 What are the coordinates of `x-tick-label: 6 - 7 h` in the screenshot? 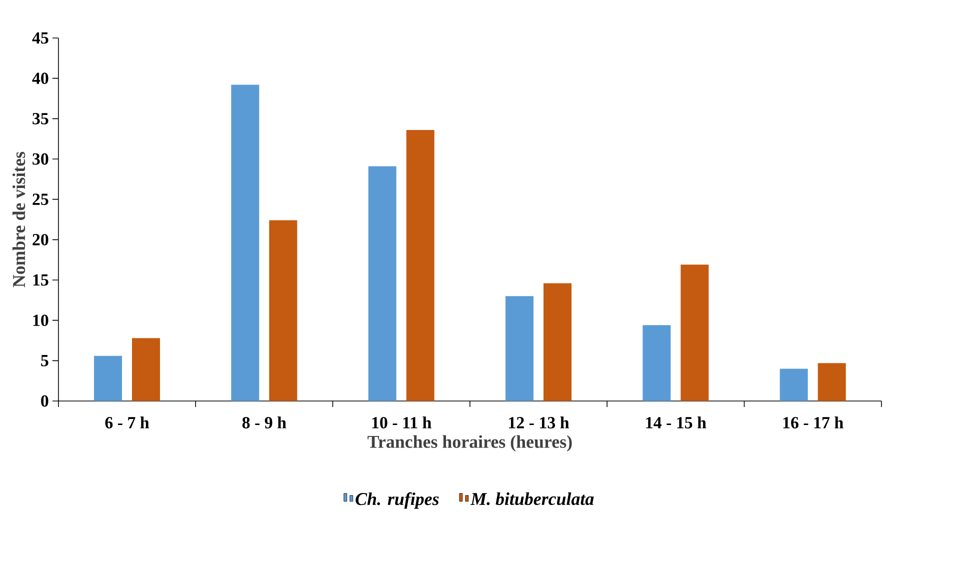 It's located at (127, 422).